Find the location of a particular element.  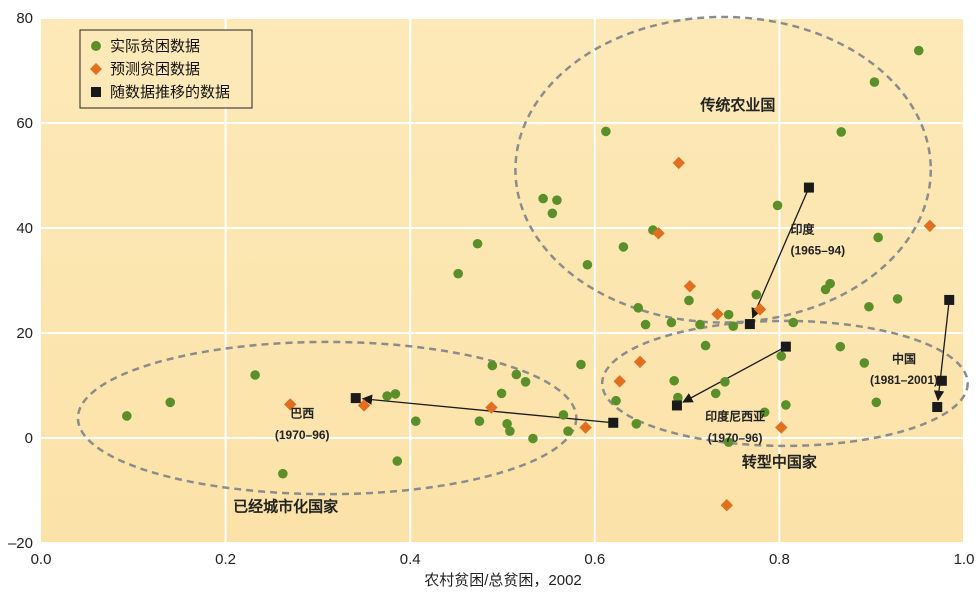

x-axis-ticks: 0.0 0.2 0.4 0.6 0.8 1.0 is located at coordinates (503, 559).